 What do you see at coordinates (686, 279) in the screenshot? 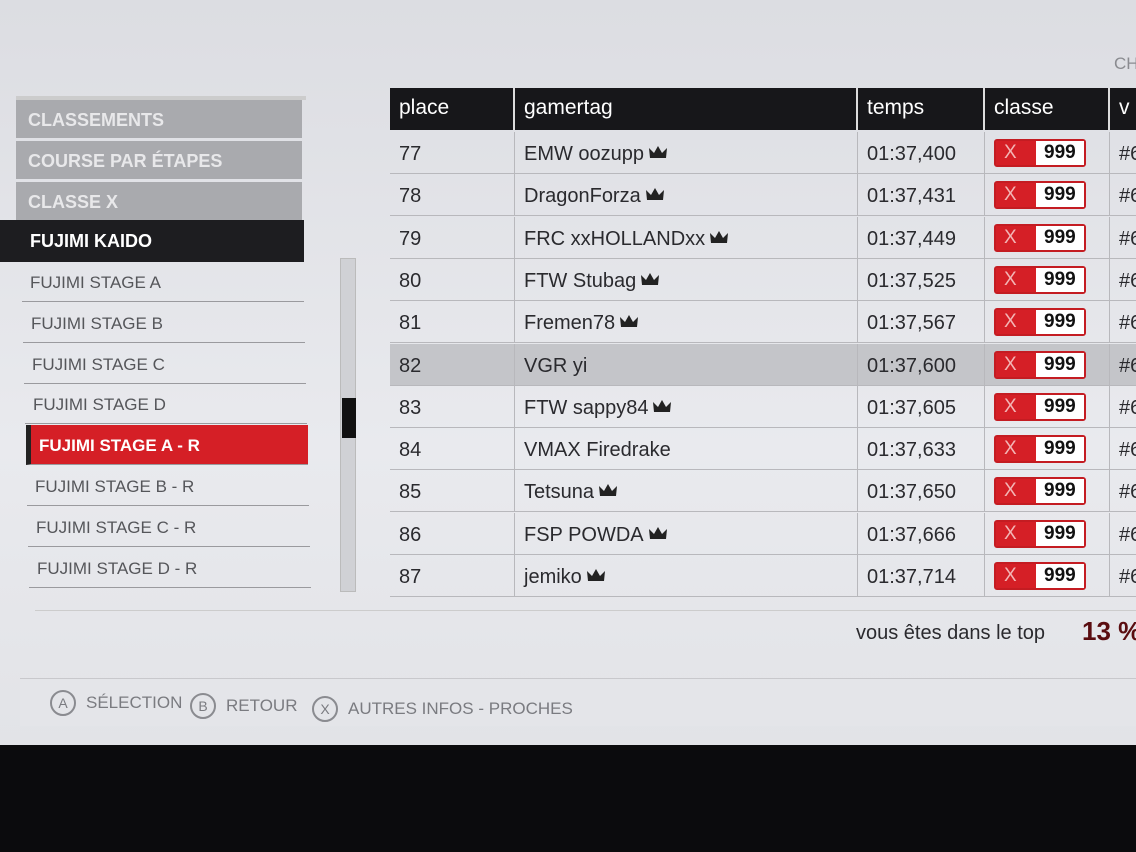
I see `table-cell: FTW Stubag` at bounding box center [686, 279].